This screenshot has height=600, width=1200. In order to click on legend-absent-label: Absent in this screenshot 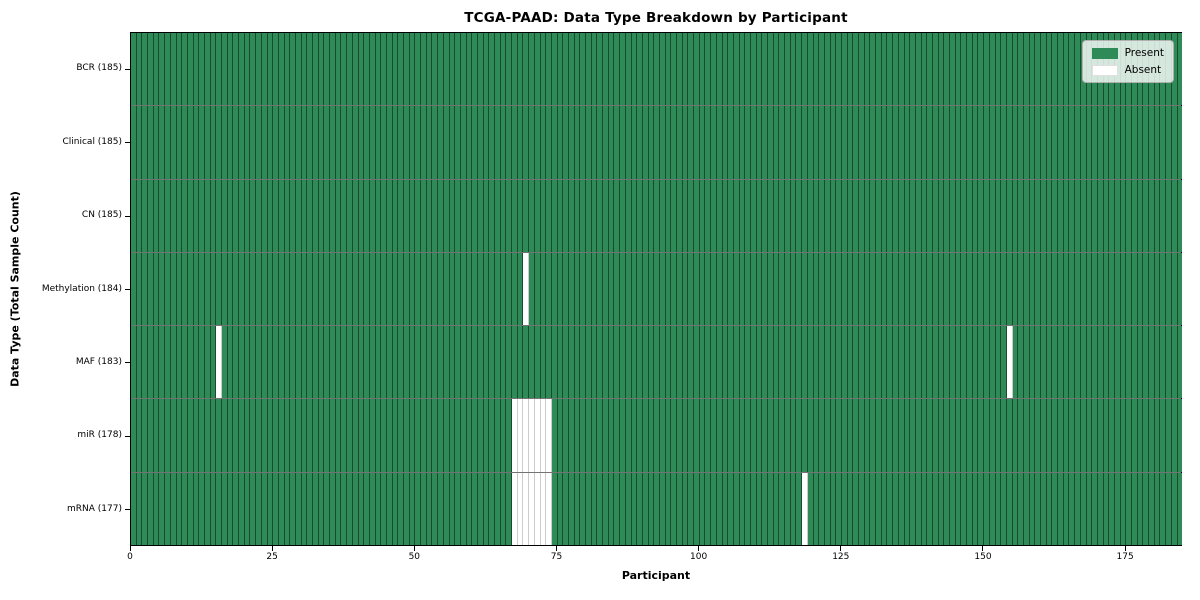, I will do `click(1143, 70)`.